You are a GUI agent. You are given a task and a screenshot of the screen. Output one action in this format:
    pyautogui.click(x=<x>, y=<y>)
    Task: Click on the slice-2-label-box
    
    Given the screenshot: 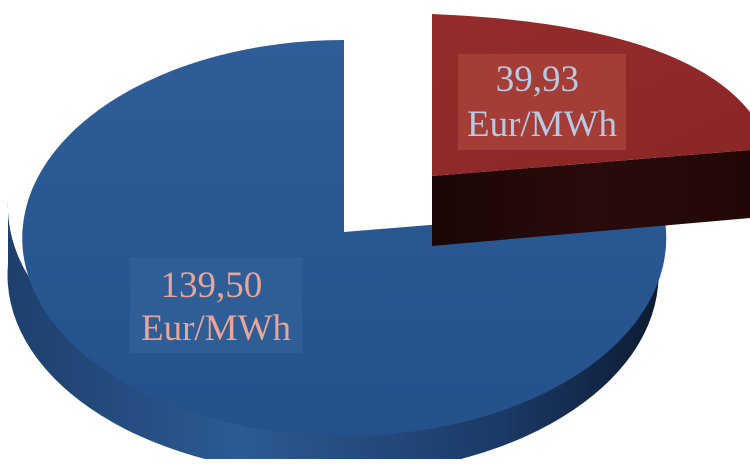 What is the action you would take?
    pyautogui.click(x=542, y=102)
    